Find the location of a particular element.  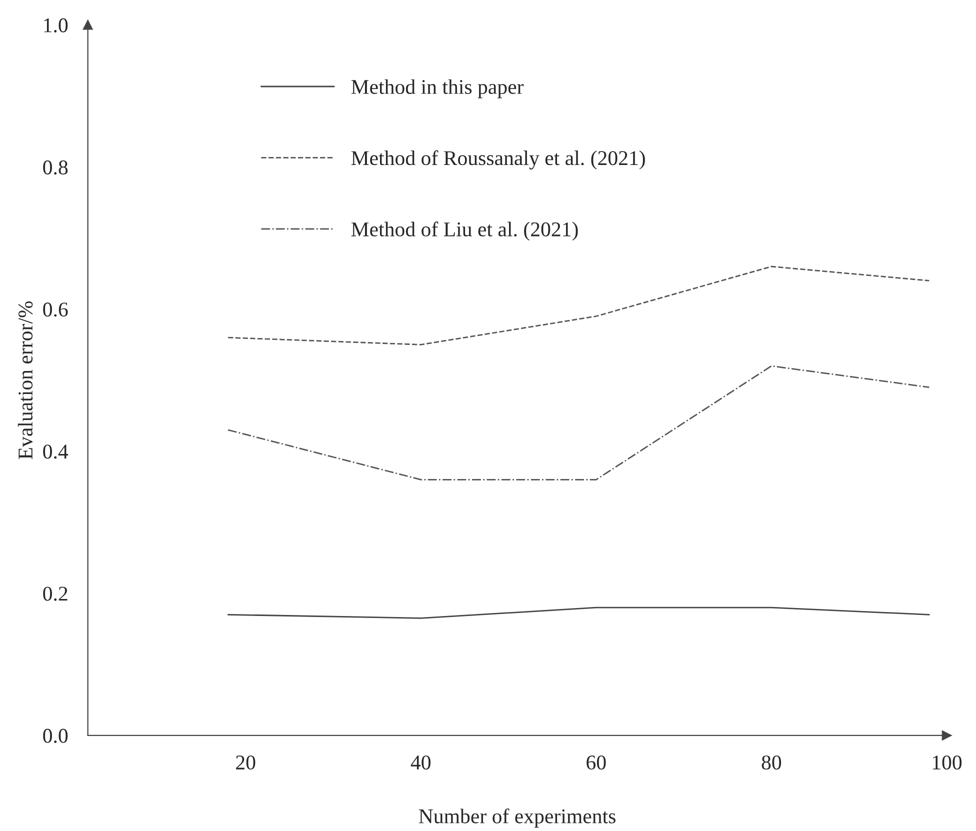

x-tick-label: 20 is located at coordinates (246, 762).